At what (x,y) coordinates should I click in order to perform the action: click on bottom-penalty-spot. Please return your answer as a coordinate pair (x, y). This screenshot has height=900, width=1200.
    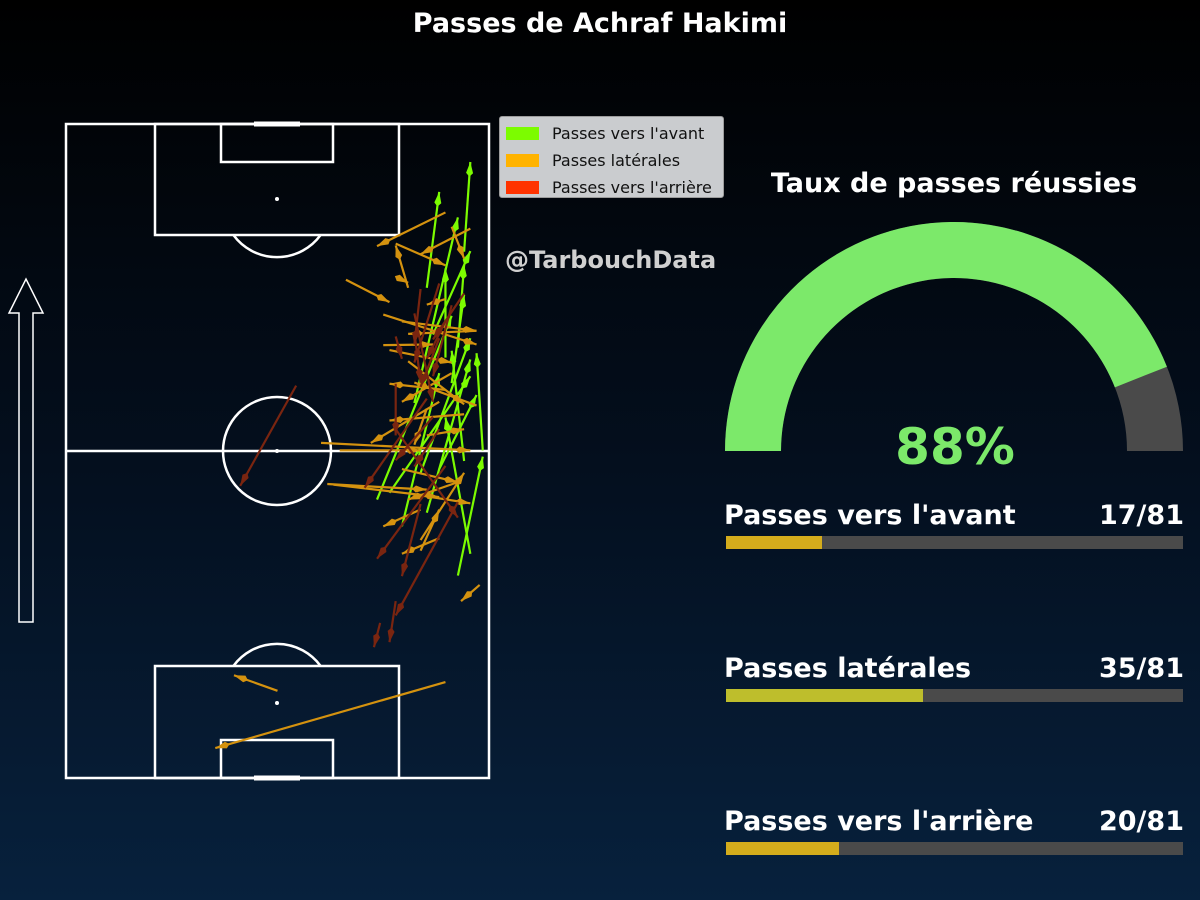
    Looking at the image, I should click on (277, 703).